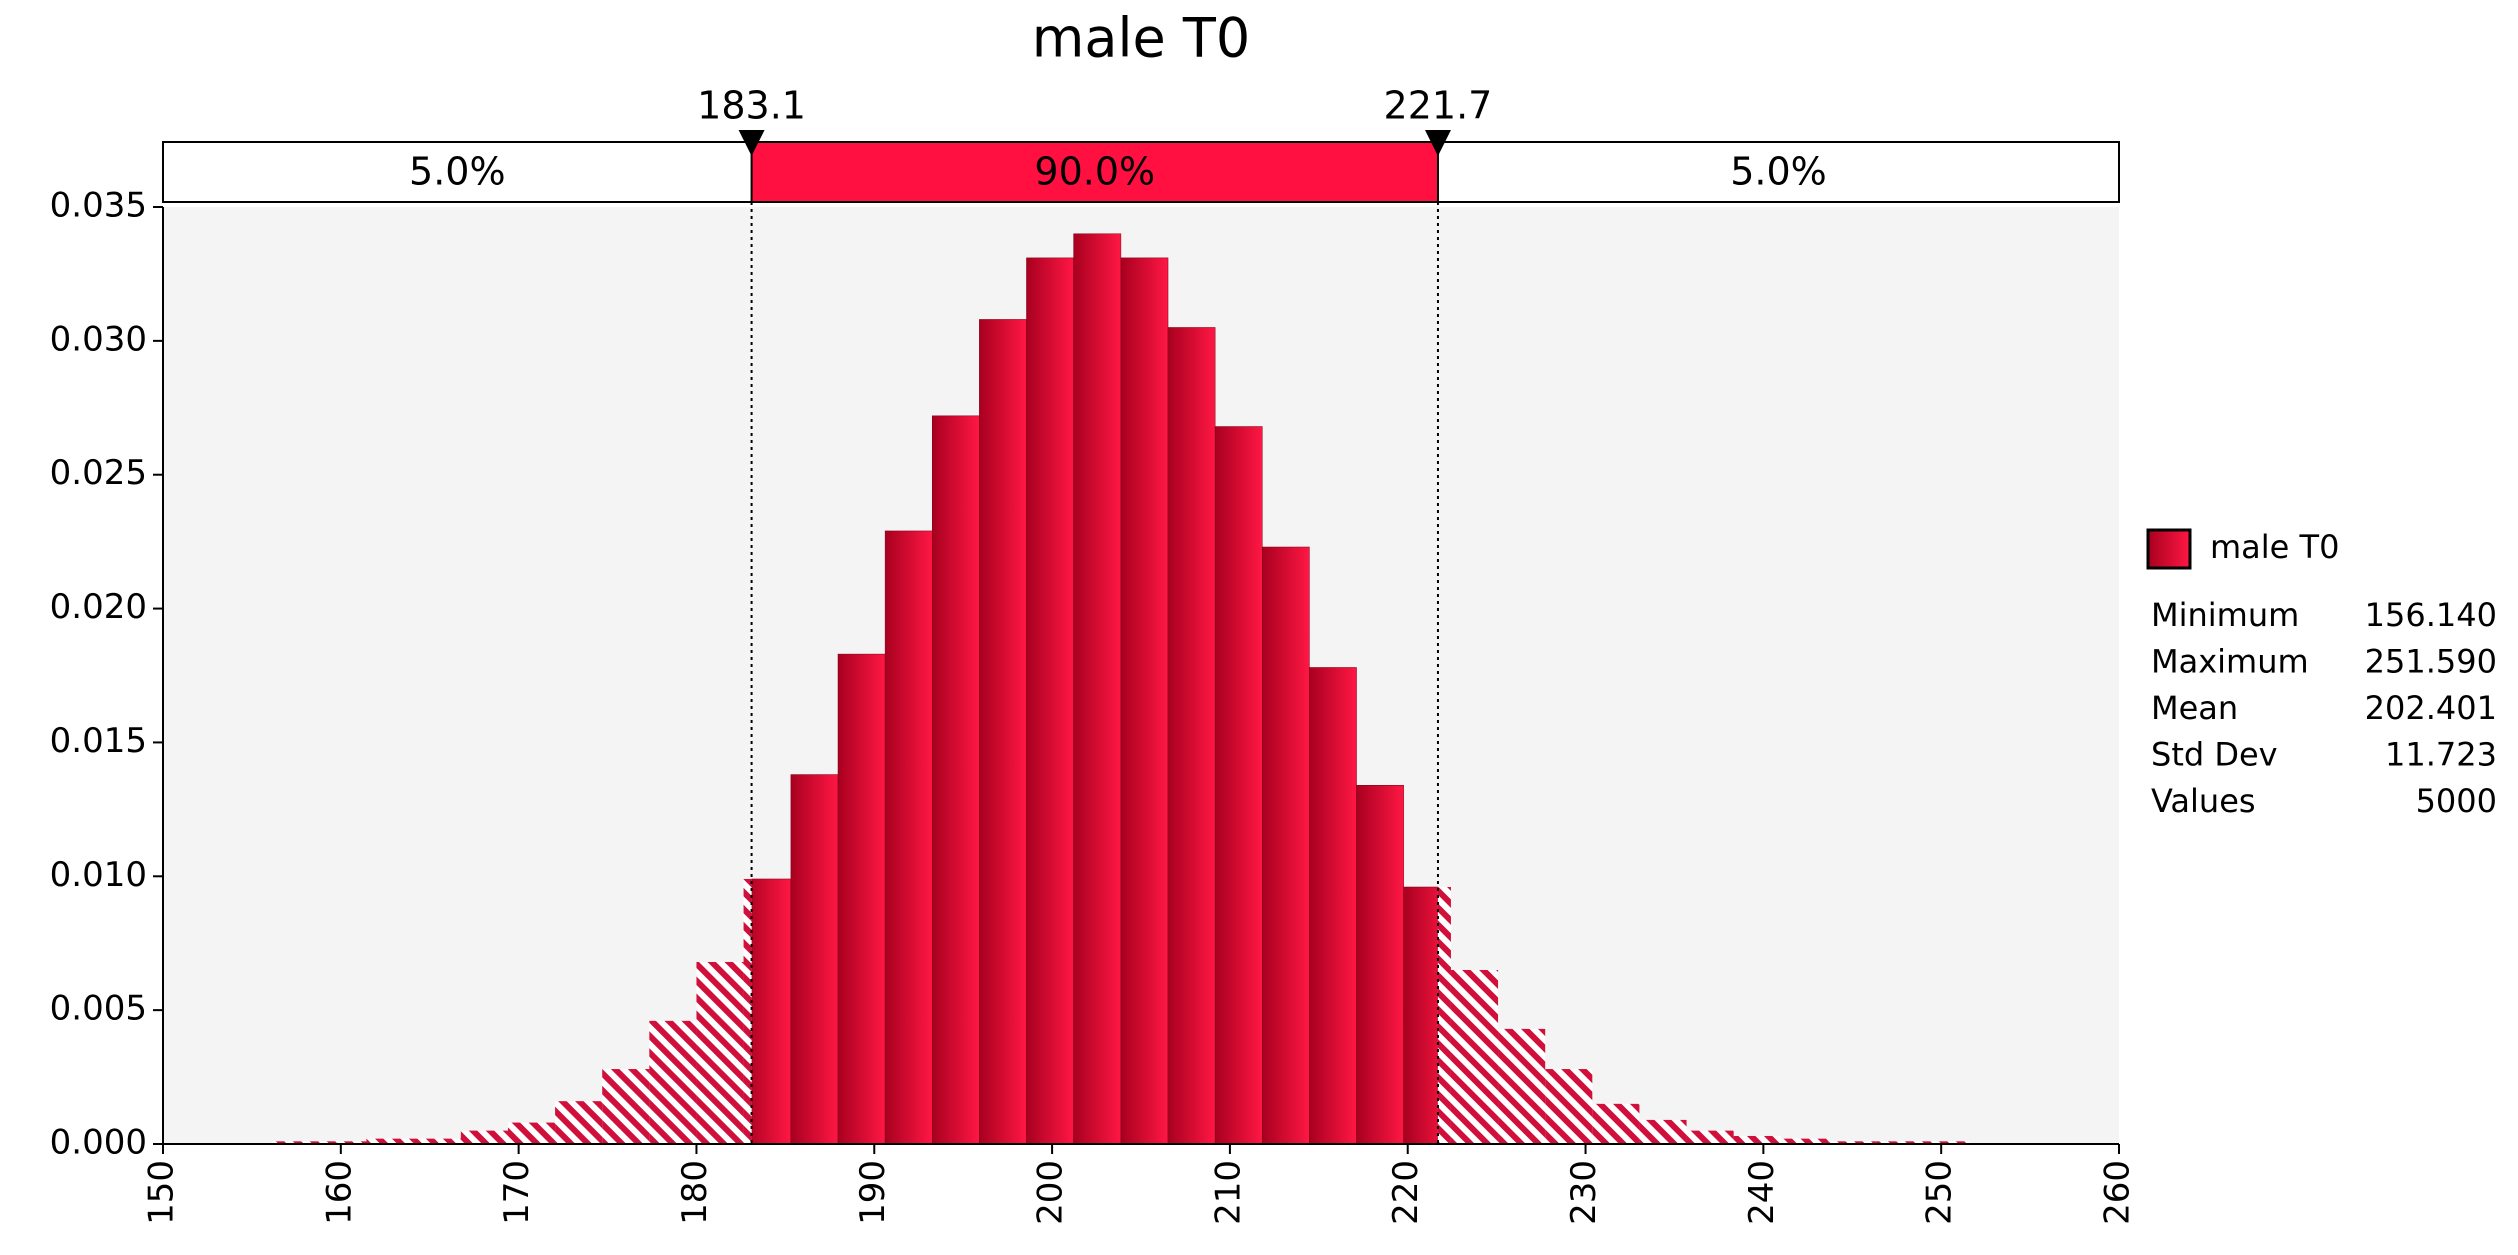 The height and width of the screenshot is (1255, 2518). What do you see at coordinates (98, 473) in the screenshot?
I see `y-tick-label: 0.025` at bounding box center [98, 473].